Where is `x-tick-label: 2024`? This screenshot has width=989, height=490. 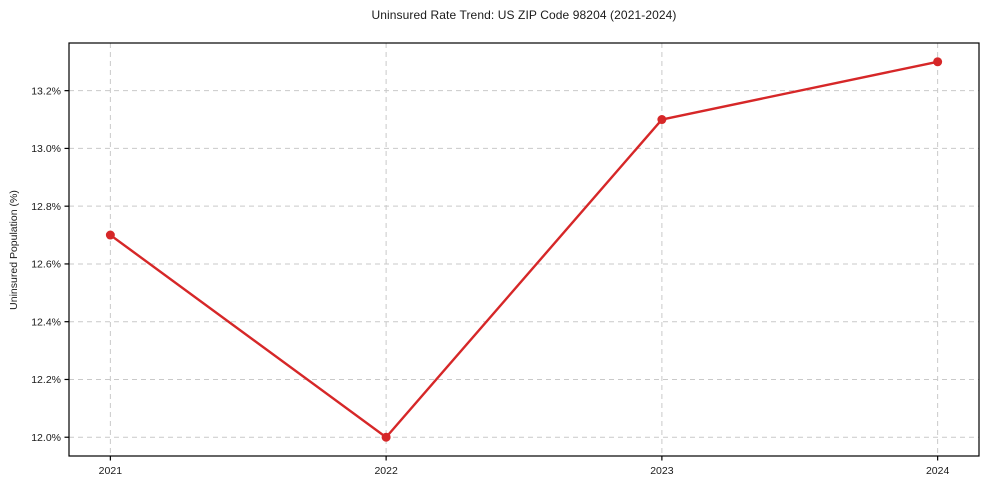
x-tick-label: 2024 is located at coordinates (938, 471).